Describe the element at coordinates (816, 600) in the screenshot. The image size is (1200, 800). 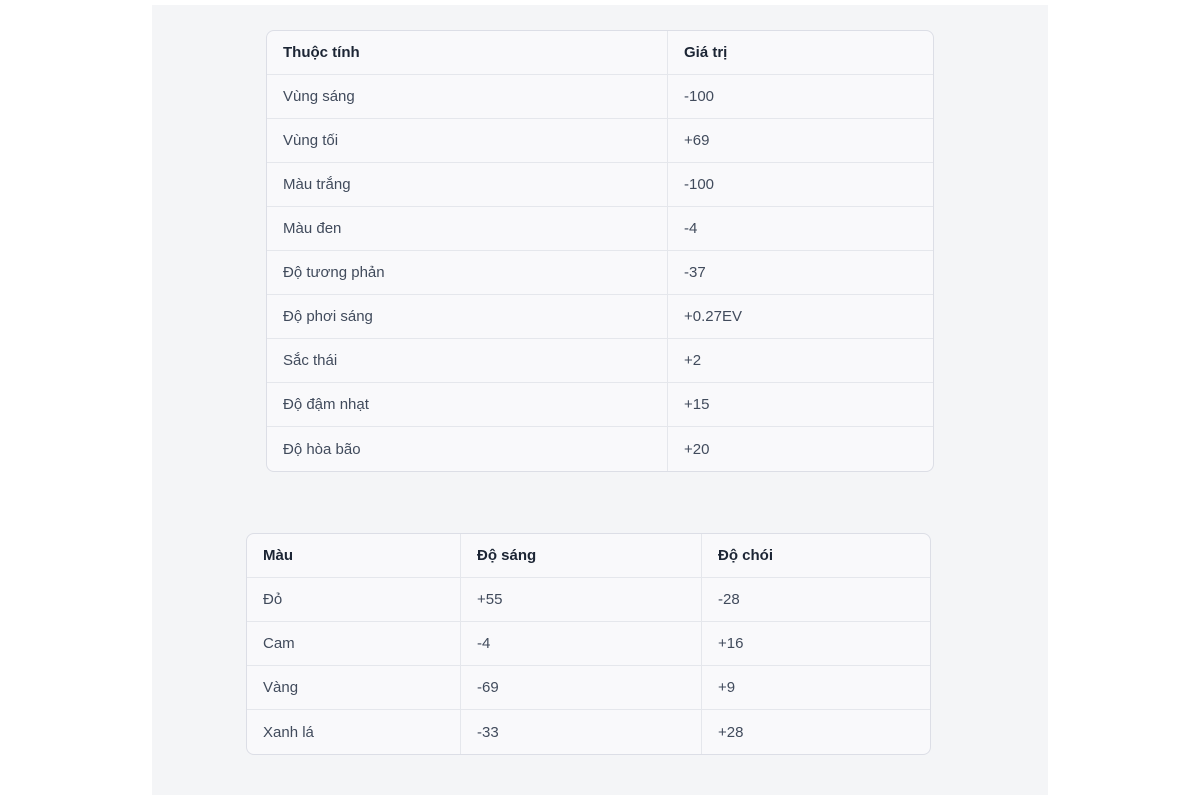
I see `table-cell: -28` at that location.